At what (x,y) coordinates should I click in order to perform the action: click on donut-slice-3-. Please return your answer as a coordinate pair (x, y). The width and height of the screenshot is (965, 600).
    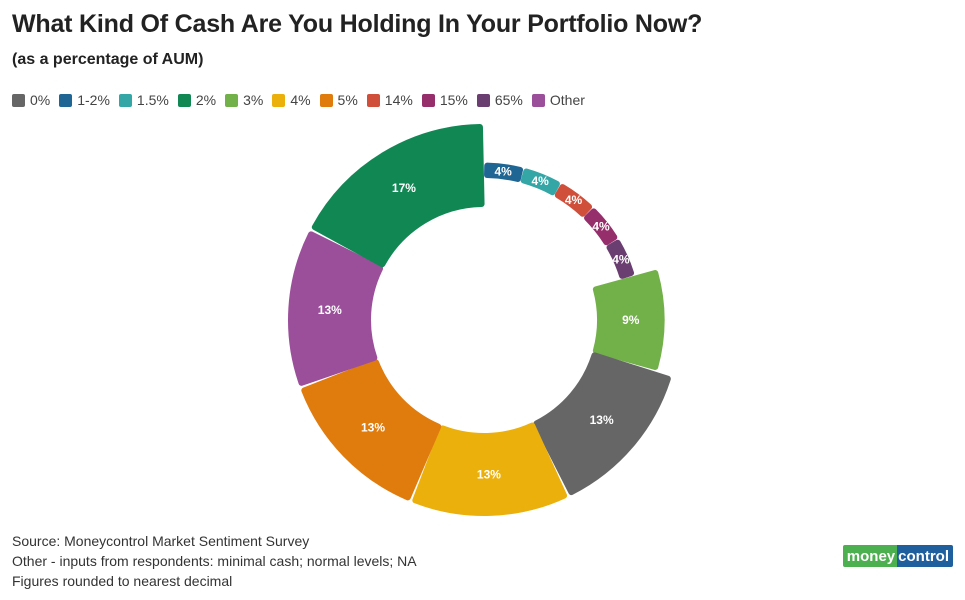
    Looking at the image, I should click on (628, 320).